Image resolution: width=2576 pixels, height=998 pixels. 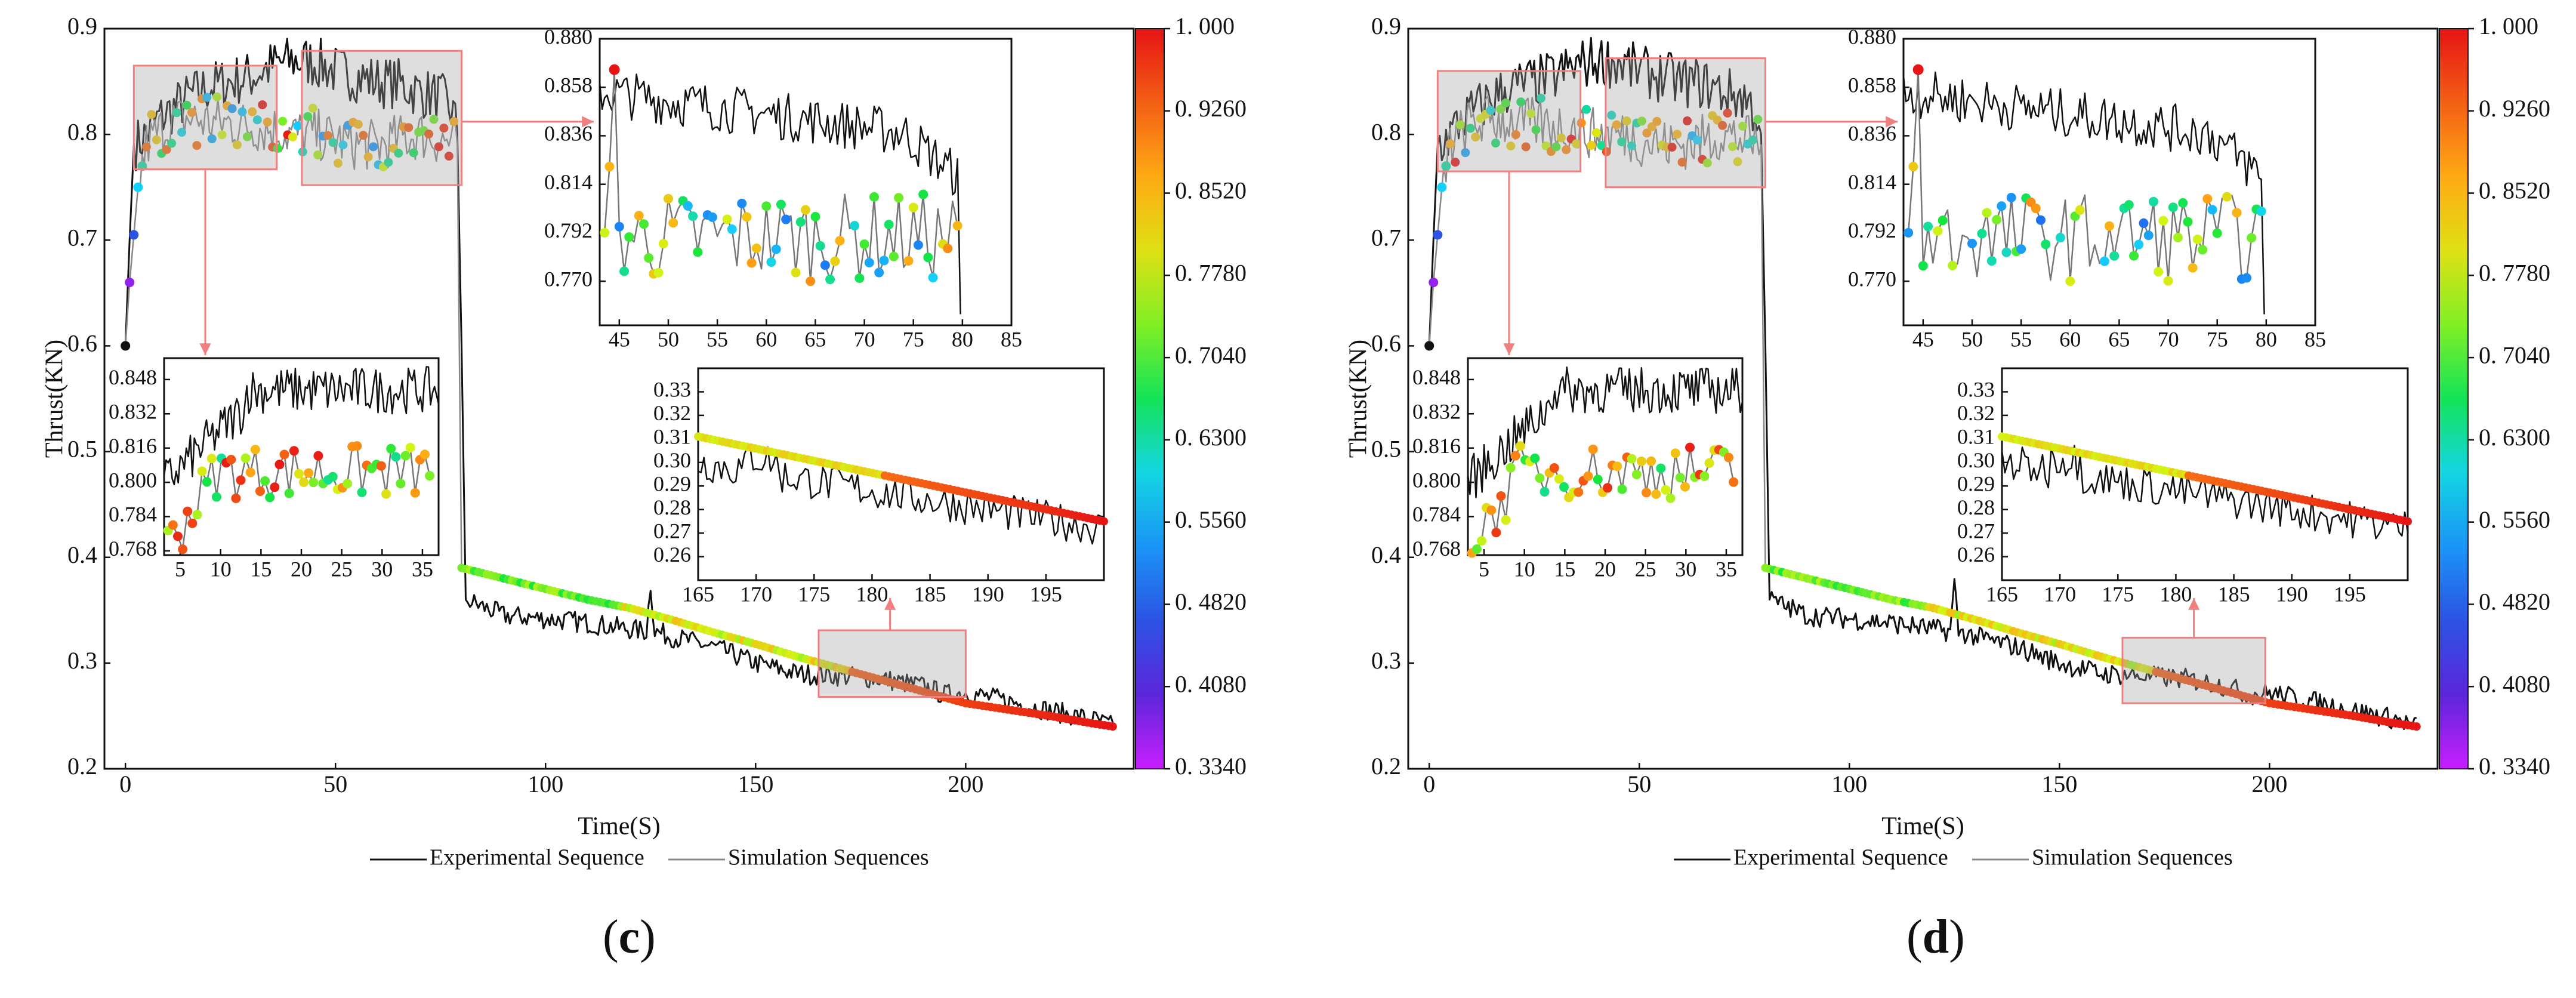 What do you see at coordinates (545, 784) in the screenshot?
I see `main-xtick-label: 100` at bounding box center [545, 784].